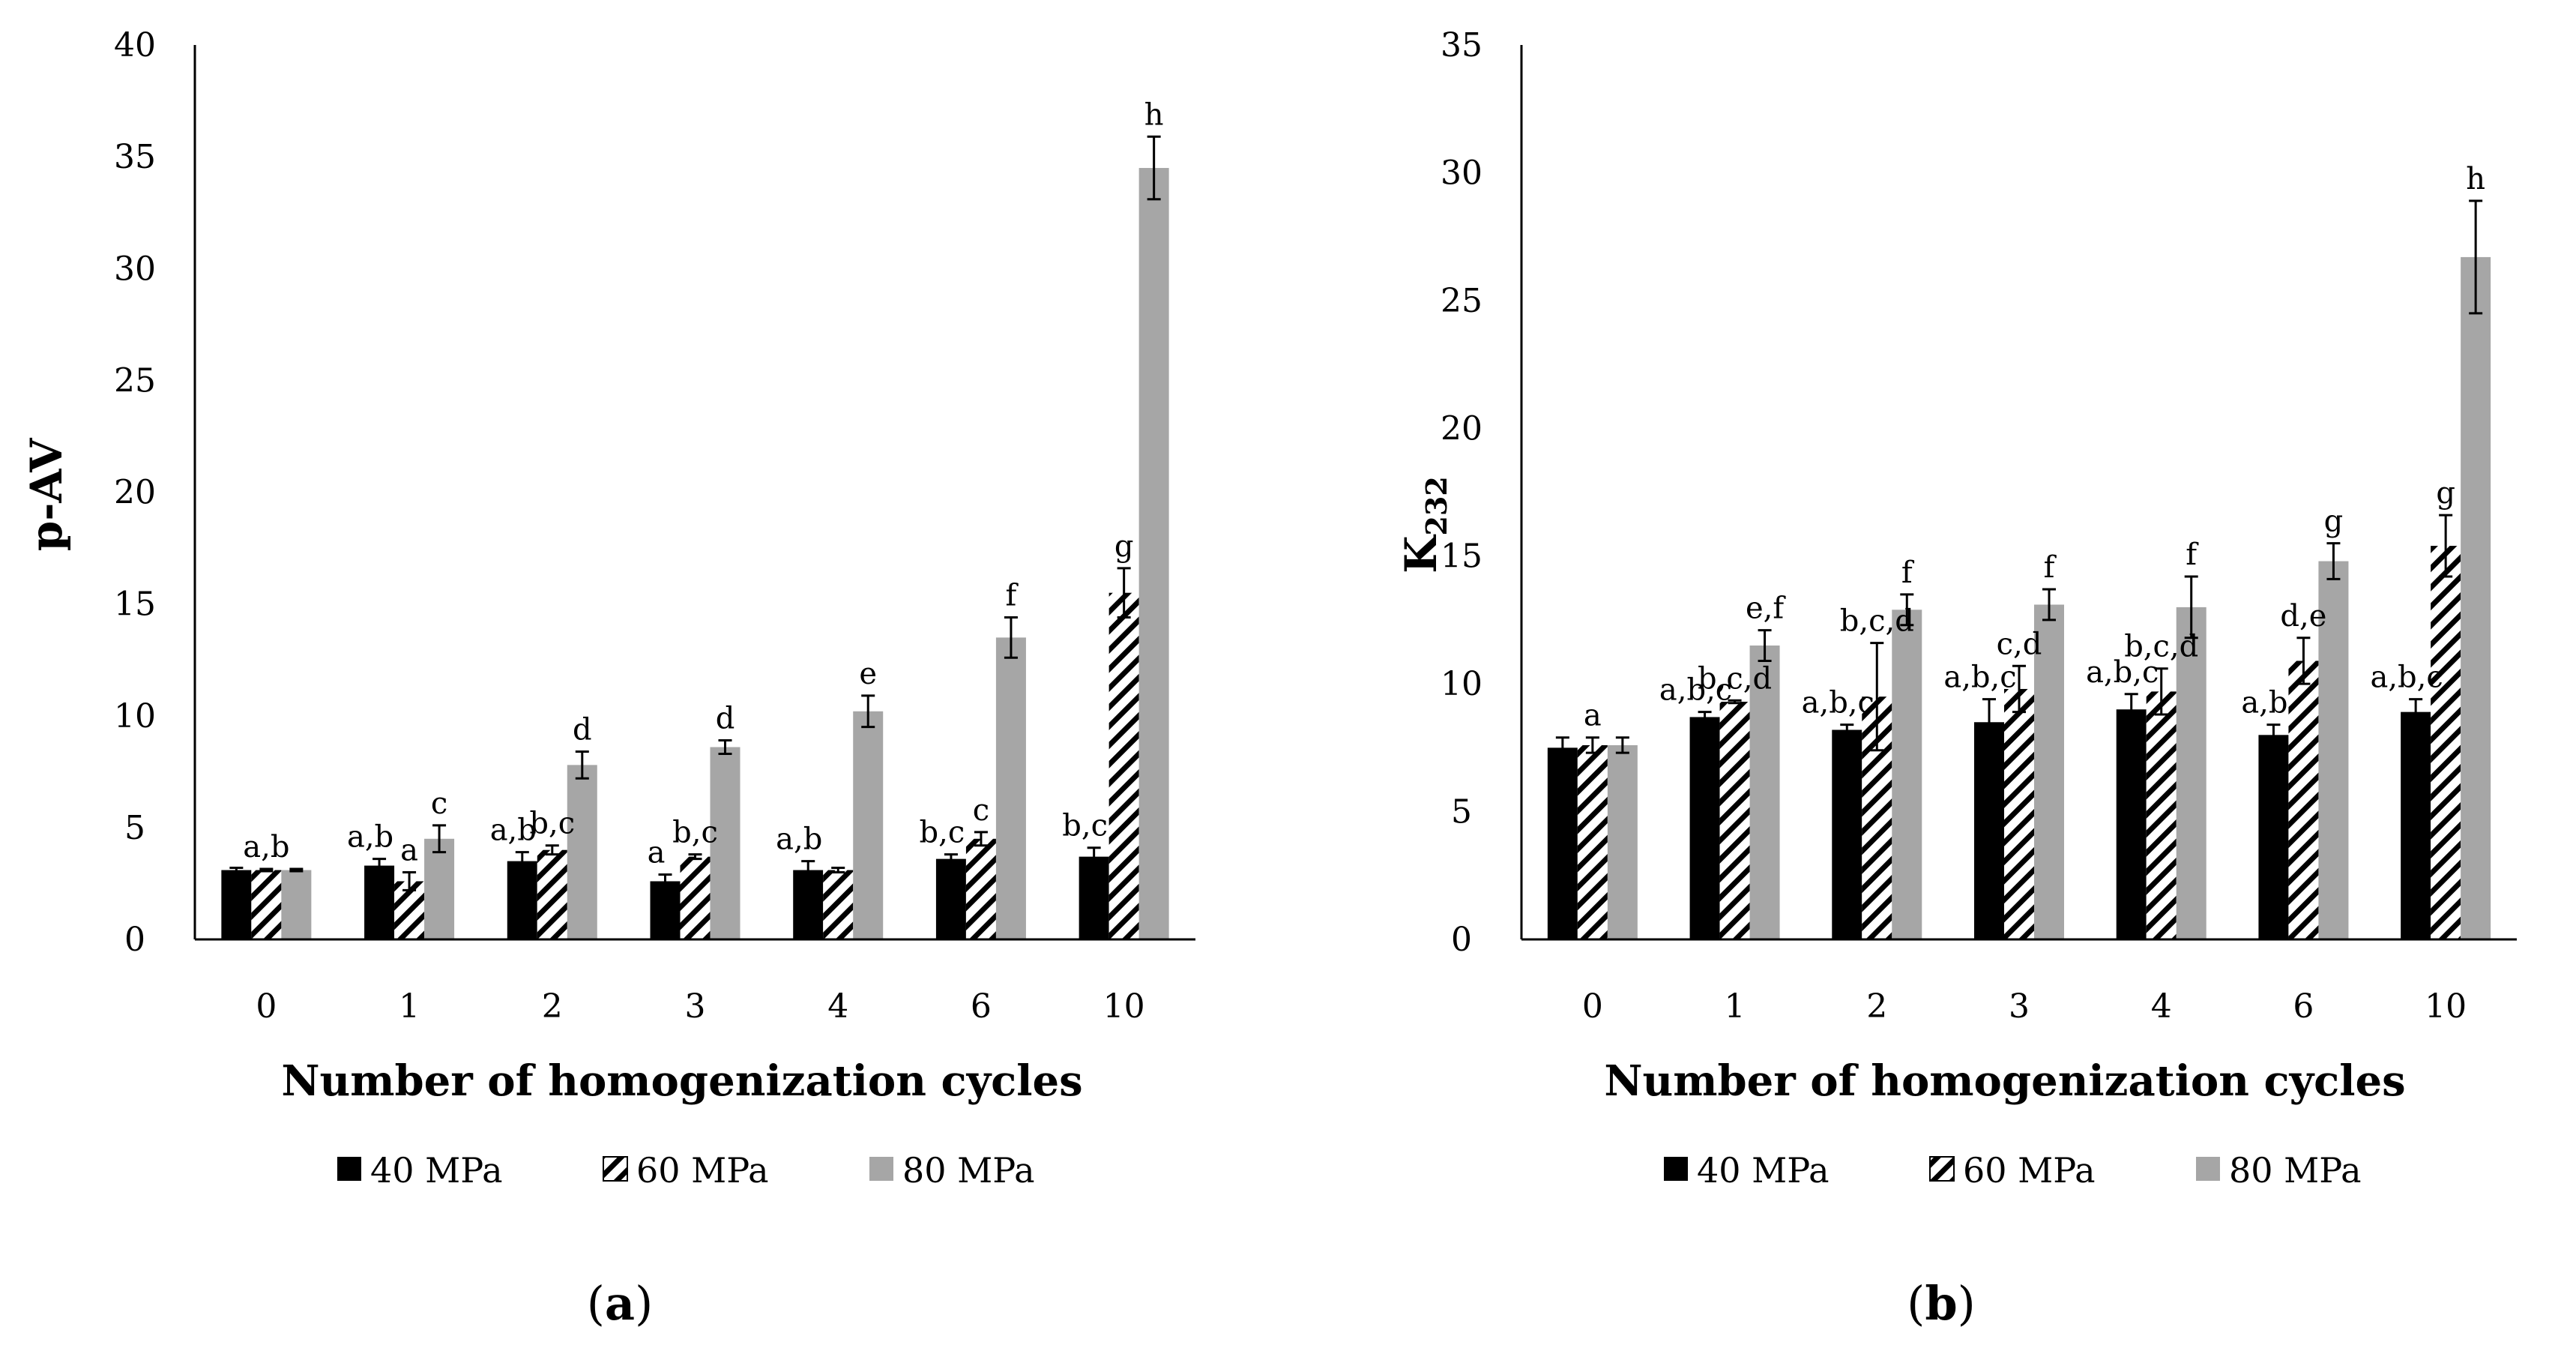  What do you see at coordinates (1941, 1303) in the screenshot?
I see `panel-label-b: (b)` at bounding box center [1941, 1303].